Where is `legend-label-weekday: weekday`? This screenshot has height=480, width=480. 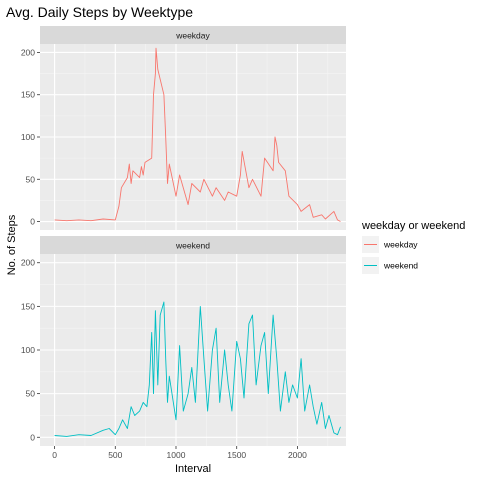
legend-label-weekday: weekday is located at coordinates (400, 245).